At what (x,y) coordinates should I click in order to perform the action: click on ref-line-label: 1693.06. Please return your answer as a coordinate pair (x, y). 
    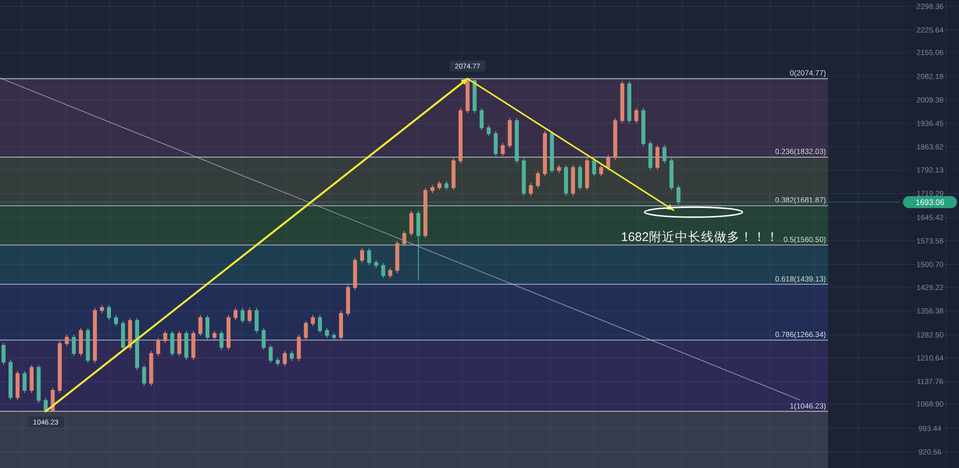
    Looking at the image, I should click on (931, 203).